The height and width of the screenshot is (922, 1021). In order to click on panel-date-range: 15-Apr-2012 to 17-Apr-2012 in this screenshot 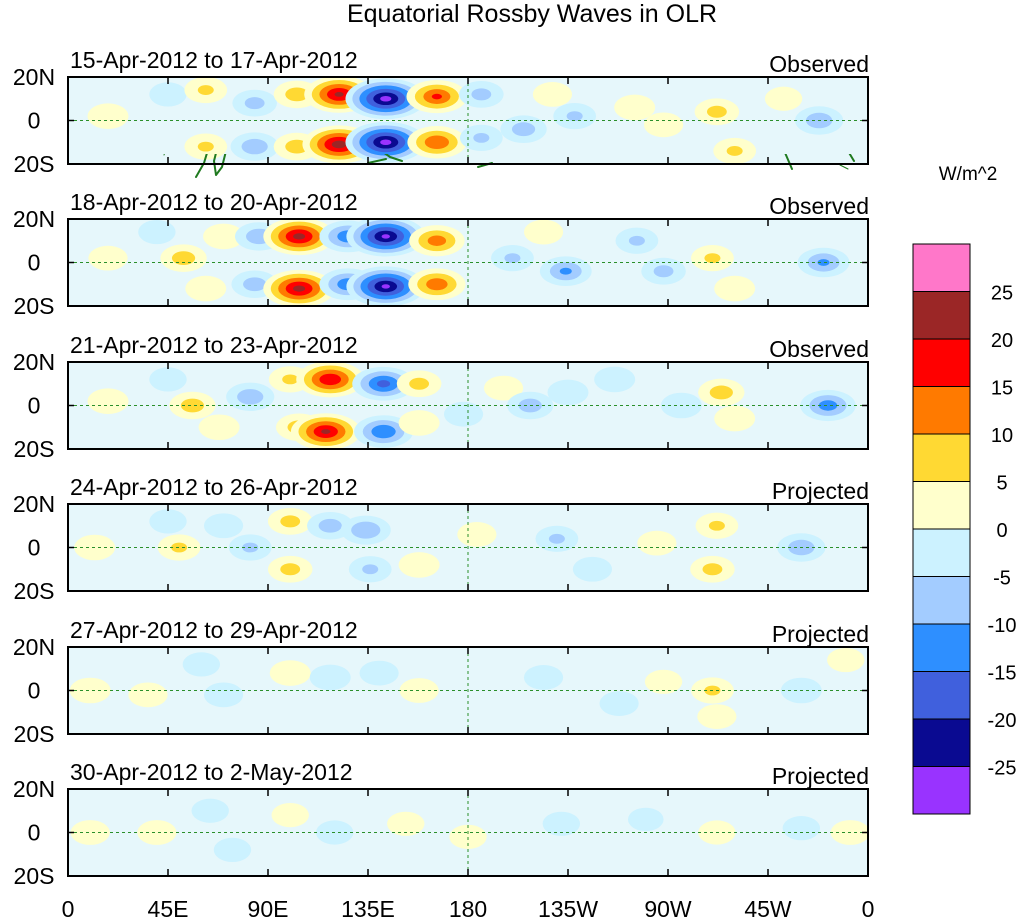, I will do `click(214, 60)`.